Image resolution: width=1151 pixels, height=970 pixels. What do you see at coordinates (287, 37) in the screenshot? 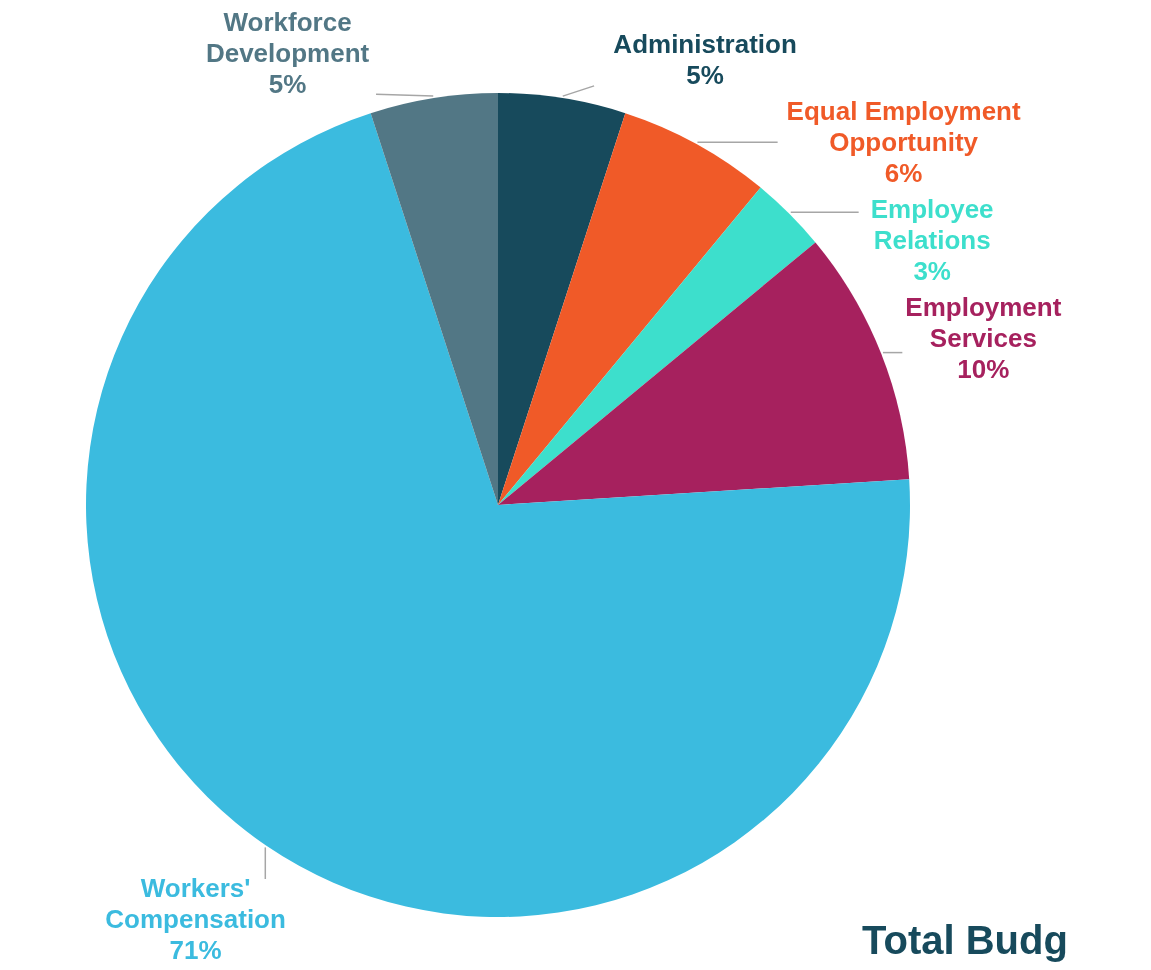
I see `slice-label: Workforce Development` at bounding box center [287, 37].